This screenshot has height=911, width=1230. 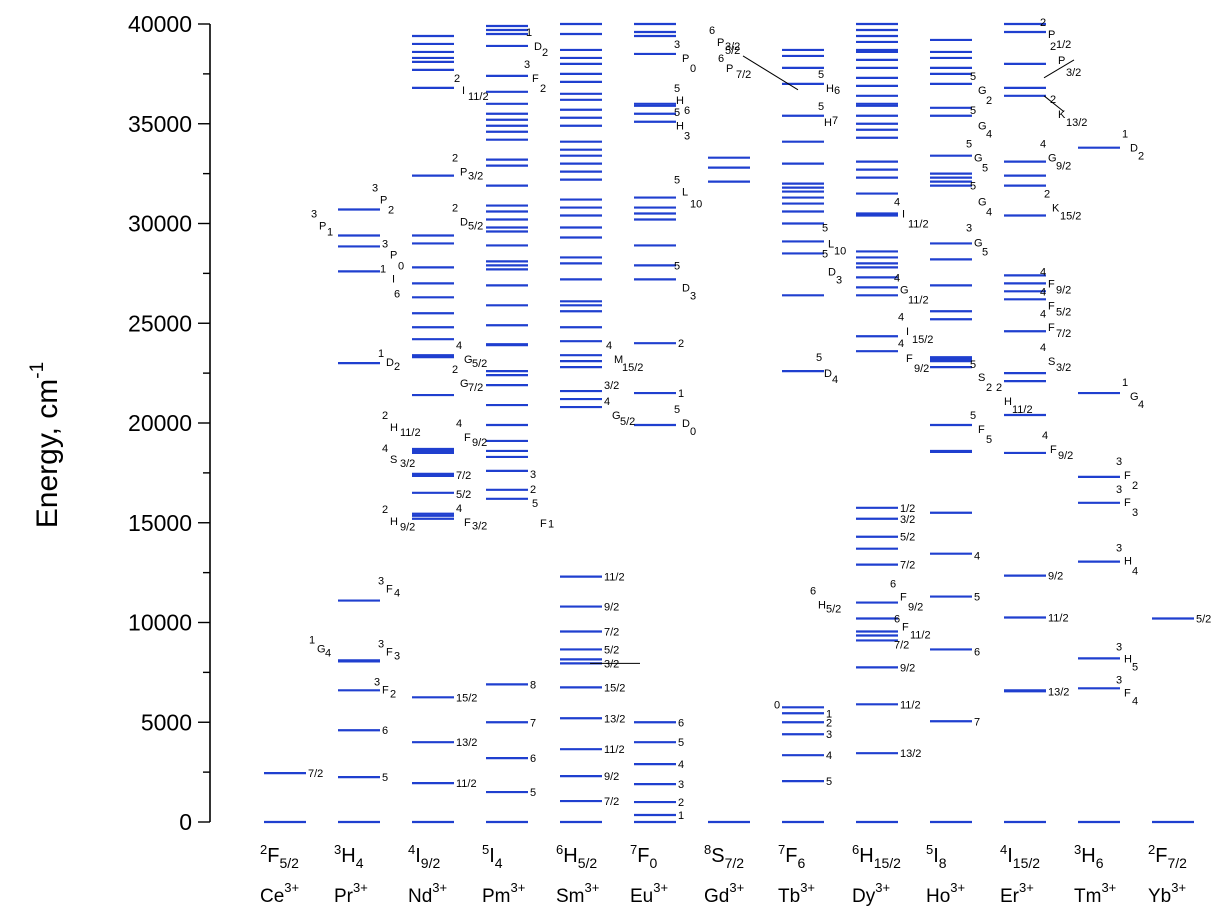 What do you see at coordinates (791, 856) in the screenshot?
I see `ground-term: 7F6` at bounding box center [791, 856].